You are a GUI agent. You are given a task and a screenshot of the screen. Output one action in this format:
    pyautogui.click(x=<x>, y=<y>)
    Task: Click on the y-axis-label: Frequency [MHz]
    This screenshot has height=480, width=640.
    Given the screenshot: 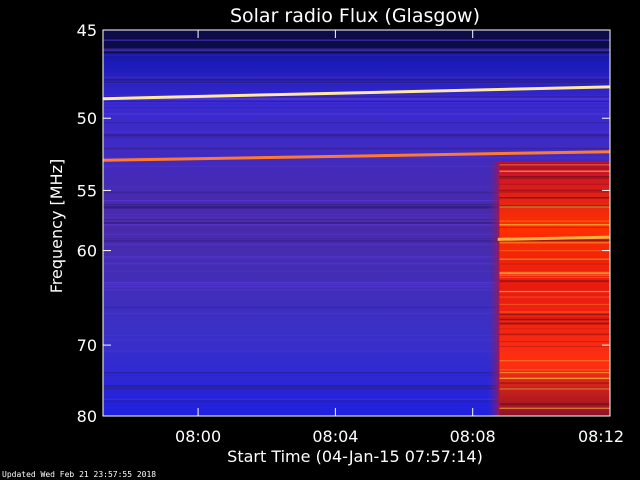 What is the action you would take?
    pyautogui.click(x=56, y=226)
    